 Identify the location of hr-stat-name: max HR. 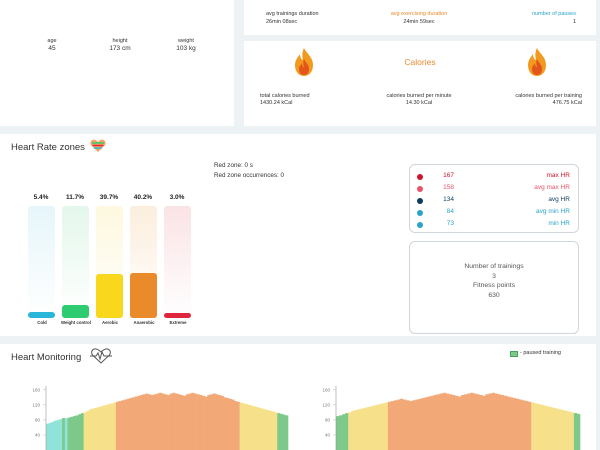
(558, 175).